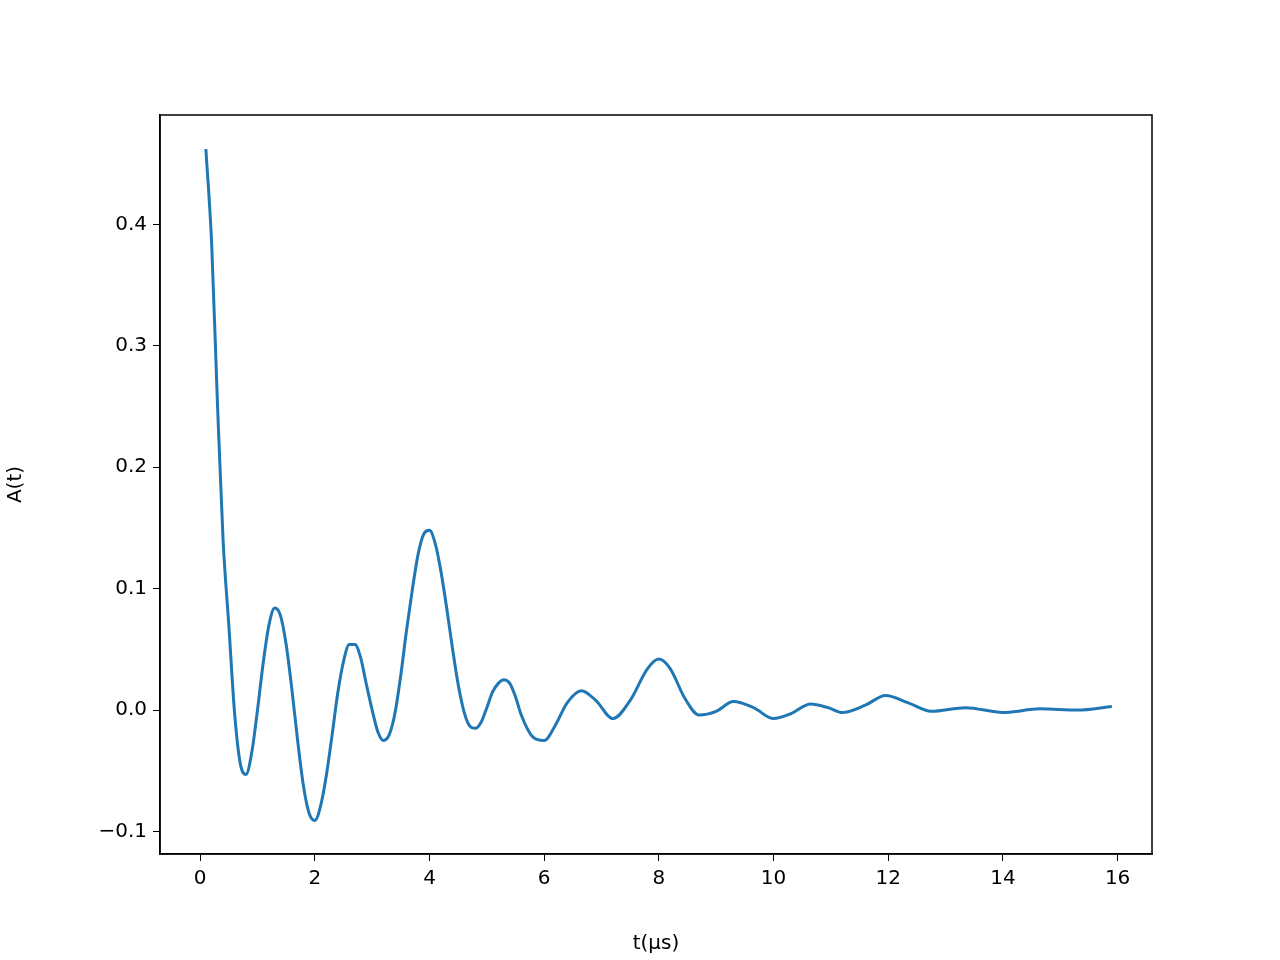 Image resolution: width=1280 pixels, height=960 pixels. What do you see at coordinates (131, 343) in the screenshot?
I see `y-tick-label: 0.3` at bounding box center [131, 343].